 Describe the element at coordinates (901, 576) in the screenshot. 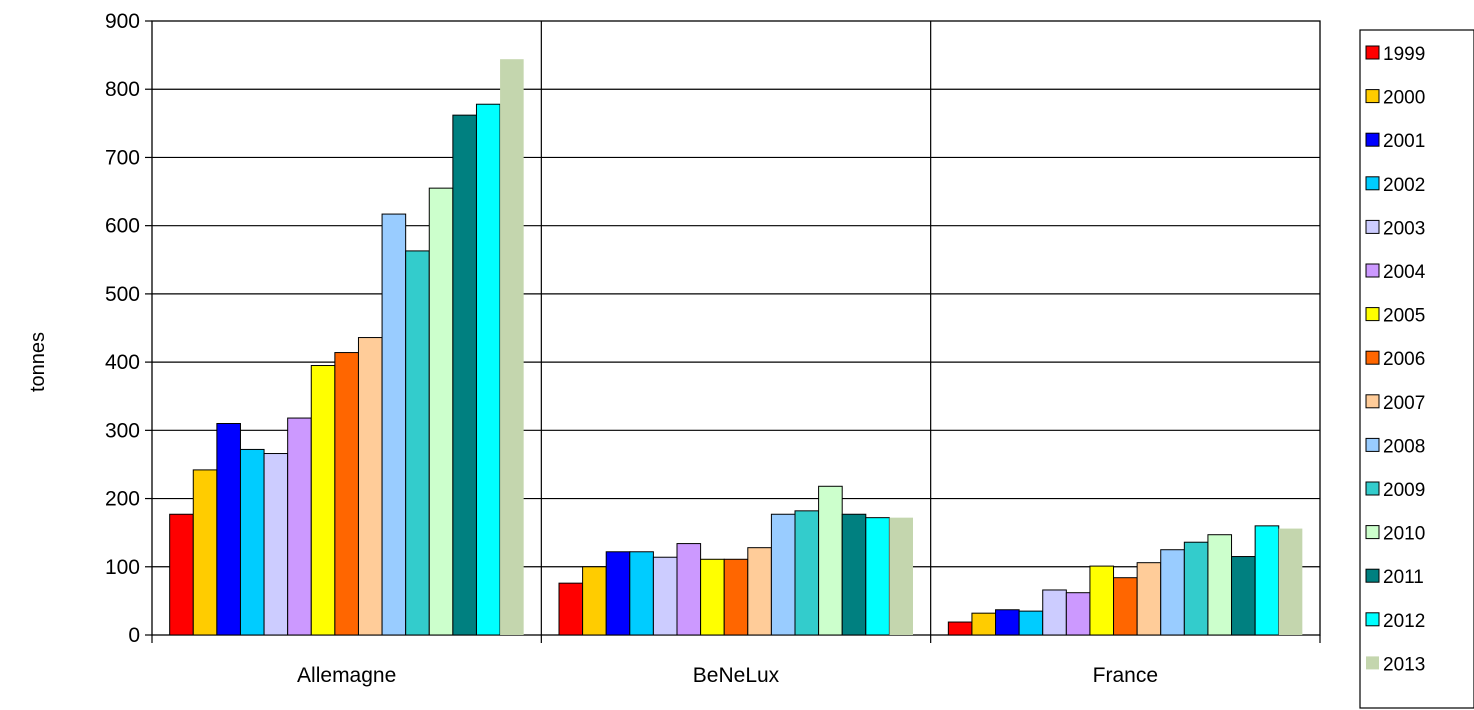

I see `bar-benelux-2013` at that location.